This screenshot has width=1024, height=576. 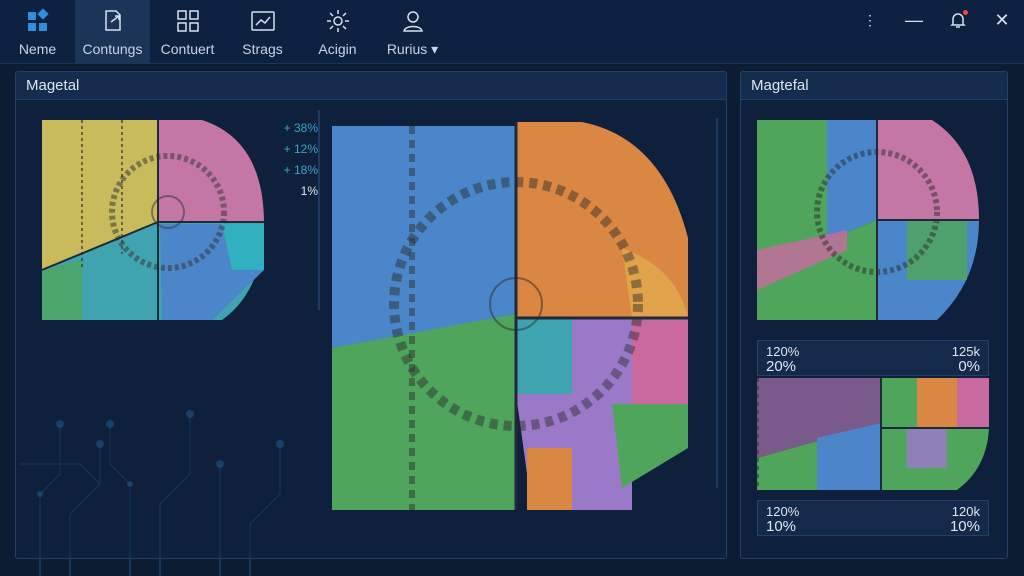 I want to click on nav-label-acigin: Acigin, so click(x=337, y=49).